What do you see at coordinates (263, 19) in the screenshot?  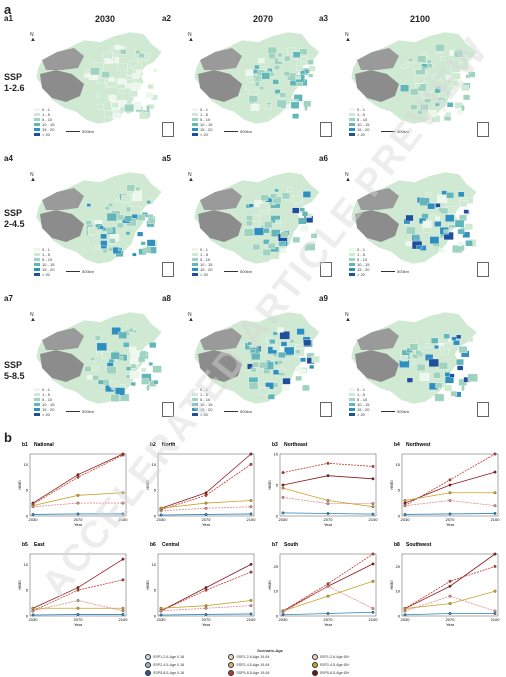 I see `year-header-2070: 2070` at bounding box center [263, 19].